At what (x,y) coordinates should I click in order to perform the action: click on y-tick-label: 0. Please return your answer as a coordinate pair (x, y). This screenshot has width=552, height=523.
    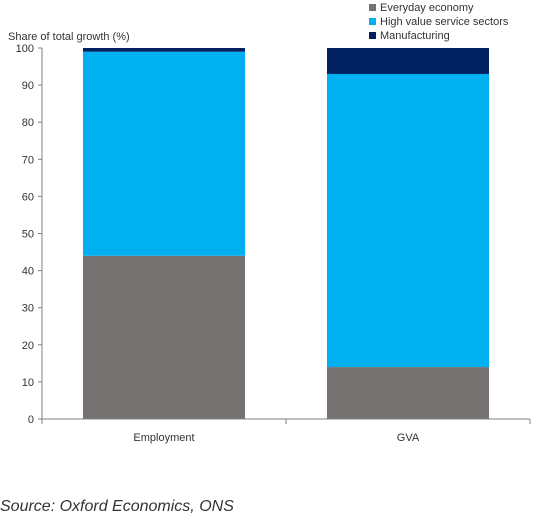
    Looking at the image, I should click on (31, 420).